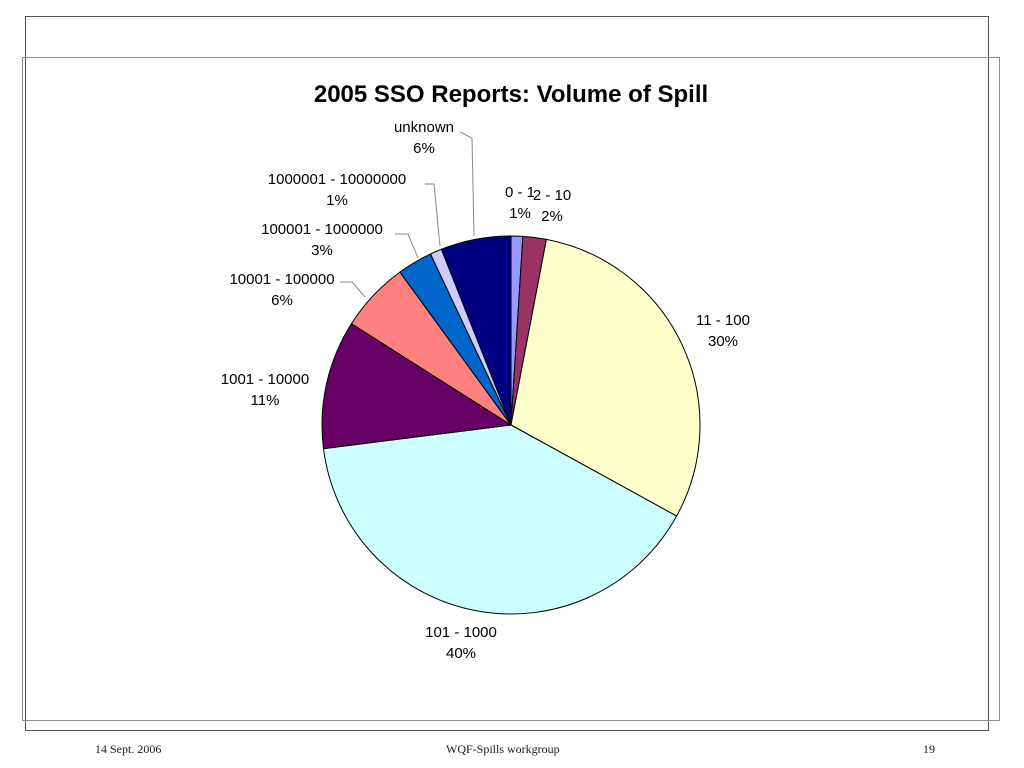 The height and width of the screenshot is (768, 1024). Describe the element at coordinates (520, 192) in the screenshot. I see `slice-category-label: 0 - 1` at that location.